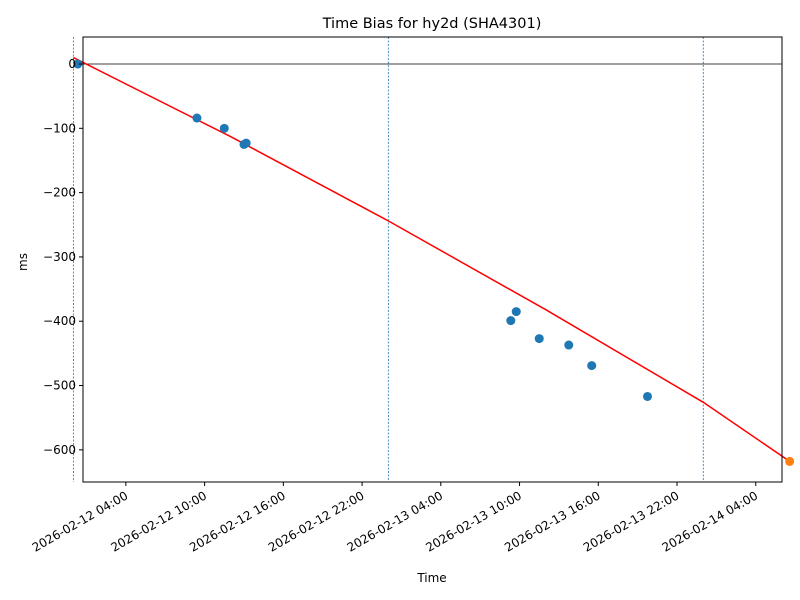 The image size is (800, 600). What do you see at coordinates (59, 321) in the screenshot?
I see `y-tick-label: −400` at bounding box center [59, 321].